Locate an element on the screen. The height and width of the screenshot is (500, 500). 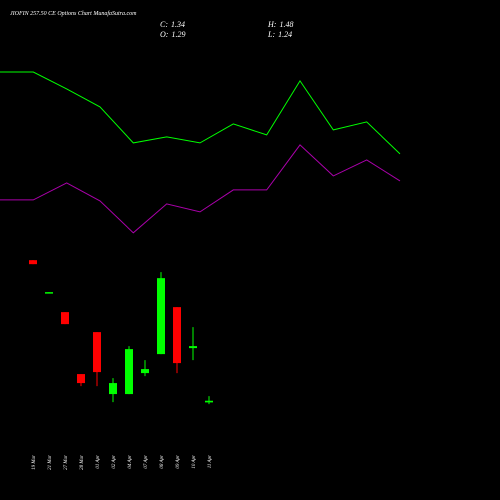
x-tick-label: 28 Mar is located at coordinates (82, 462).